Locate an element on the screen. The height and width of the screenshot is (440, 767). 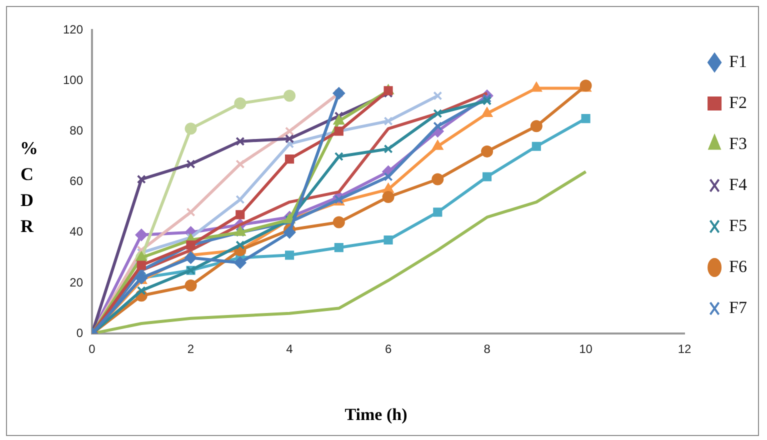
y-axis-title: % C D R is located at coordinates (29, 187).